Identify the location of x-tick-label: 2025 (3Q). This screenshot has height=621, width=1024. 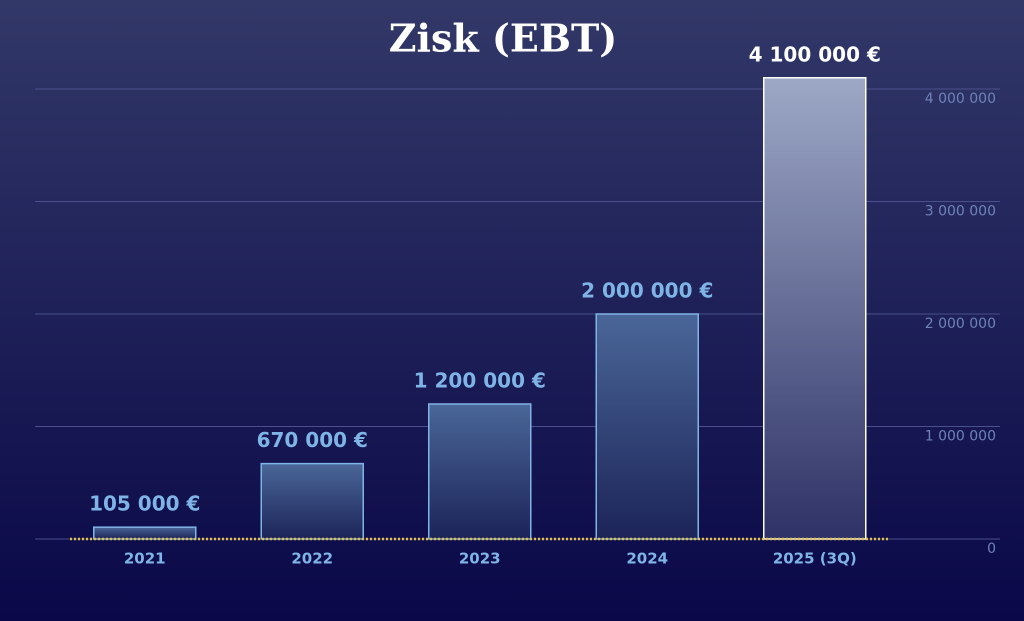
(815, 559).